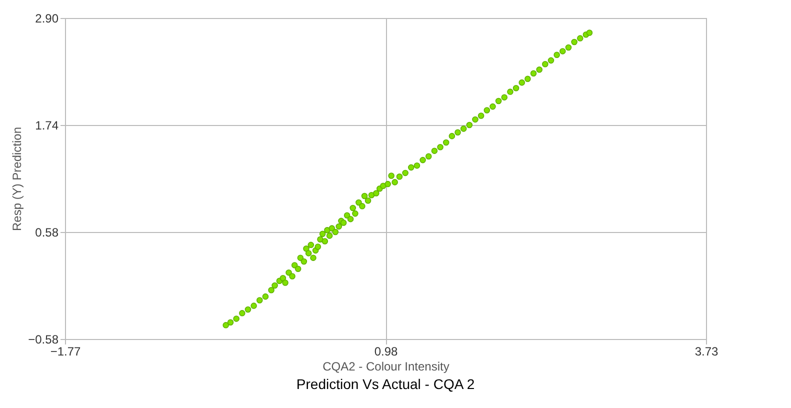 This screenshot has width=791, height=408. What do you see at coordinates (47, 233) in the screenshot?
I see `y-tick-label: 0.58` at bounding box center [47, 233].